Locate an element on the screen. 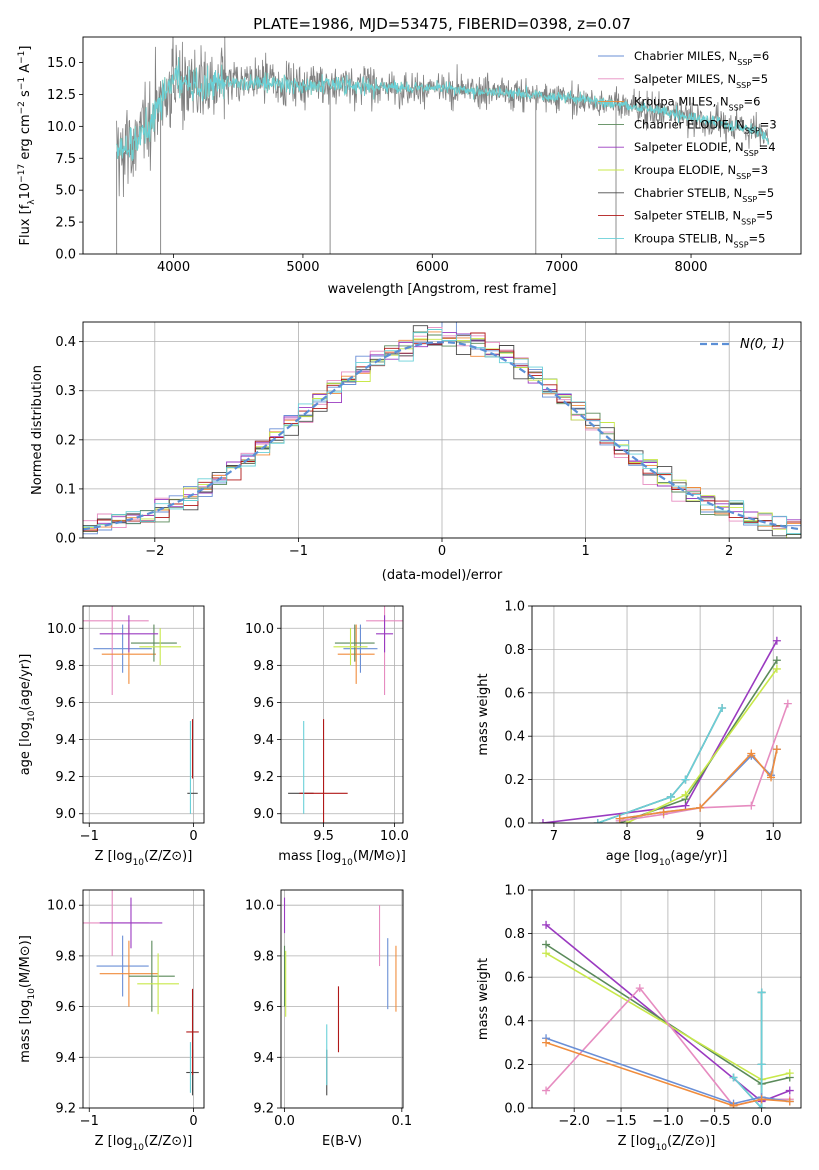  spectrum-model-line-cyan is located at coordinates (443, 109).